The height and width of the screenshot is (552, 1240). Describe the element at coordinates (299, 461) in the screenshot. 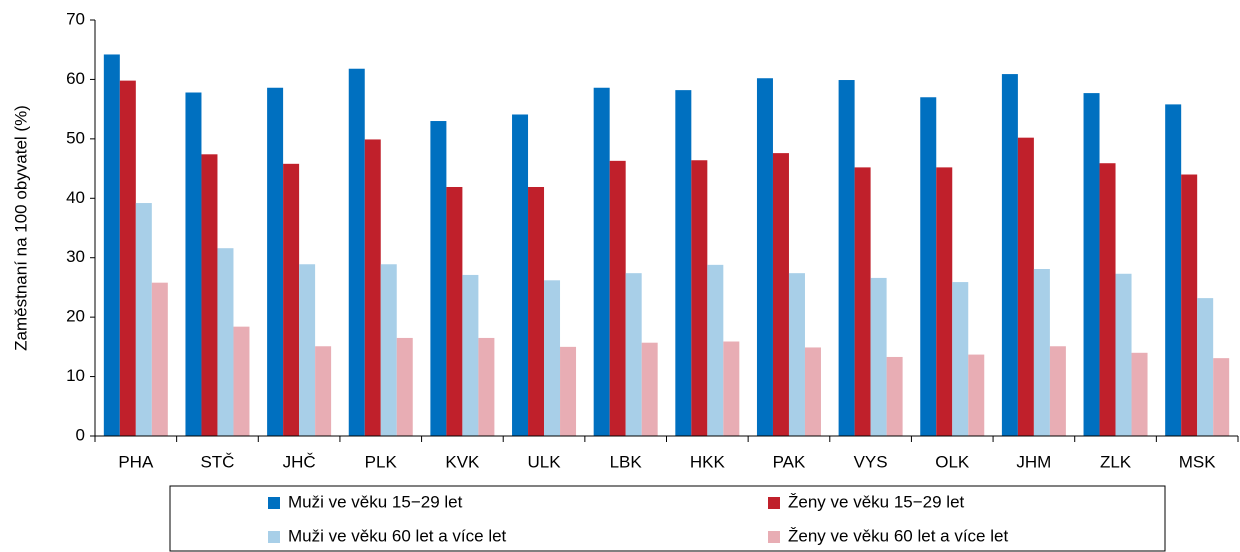

I see `x-tick-label: JHČ` at that location.